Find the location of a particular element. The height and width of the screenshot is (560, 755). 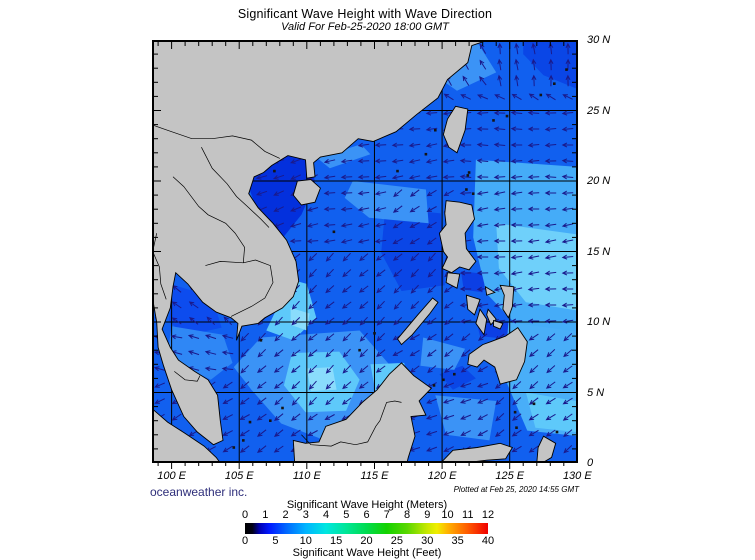

feet-tick-40: 40 is located at coordinates (488, 541).